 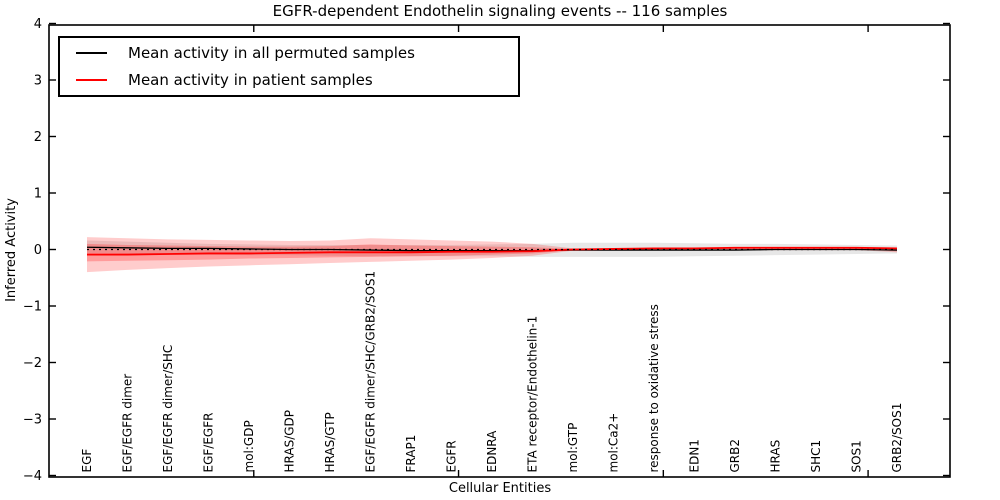 I want to click on legend-label: Mean activity in all permuted samples, so click(x=271, y=52).